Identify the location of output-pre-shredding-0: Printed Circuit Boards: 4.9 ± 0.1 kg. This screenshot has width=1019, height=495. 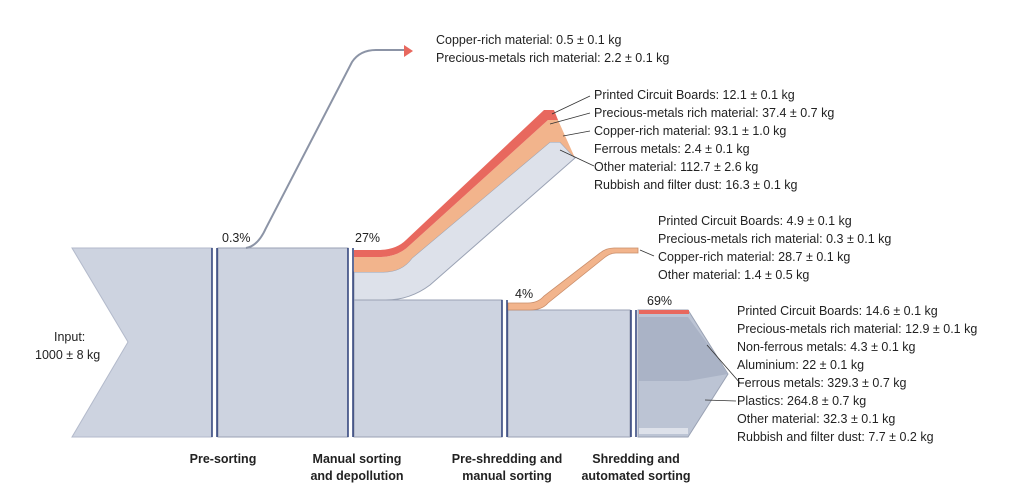
(755, 221).